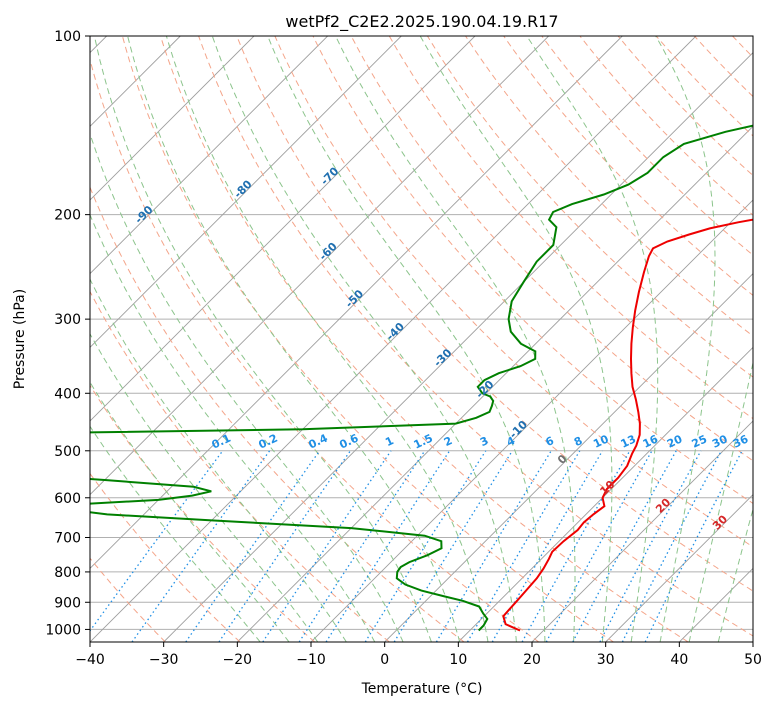 The image size is (775, 708). What do you see at coordinates (20, 339) in the screenshot?
I see `y-axis-label: Pressure (hPa)` at bounding box center [20, 339].